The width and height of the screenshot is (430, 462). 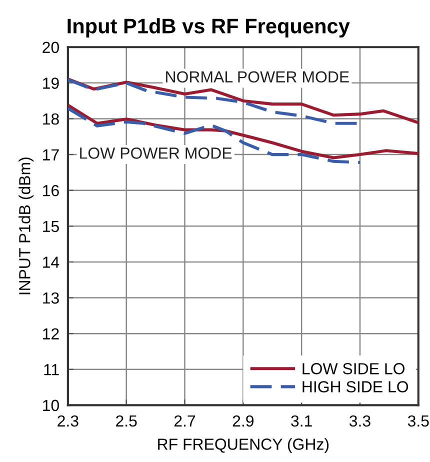 What do you see at coordinates (26, 226) in the screenshot?
I see `y-axis-title: INPUT P1dB (dBm)` at bounding box center [26, 226].